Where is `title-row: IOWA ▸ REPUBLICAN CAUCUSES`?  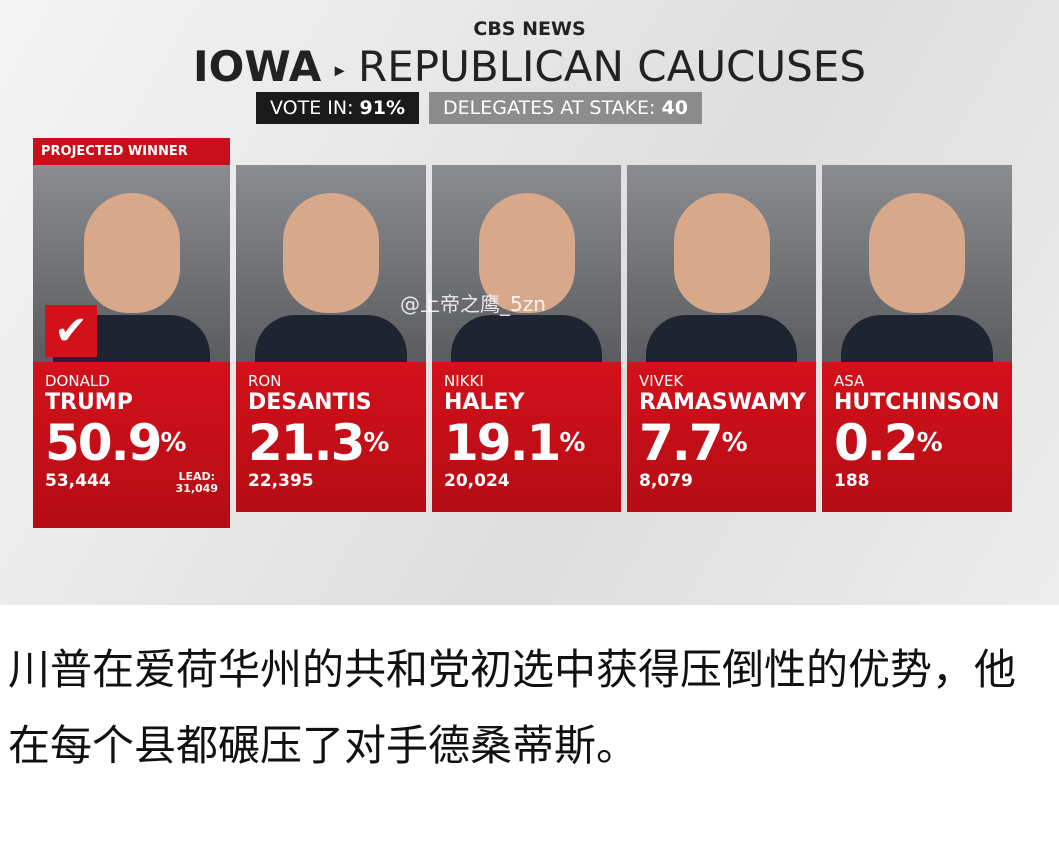 title-row: IOWA ▸ REPUBLICAN CAUCUSES is located at coordinates (529, 66).